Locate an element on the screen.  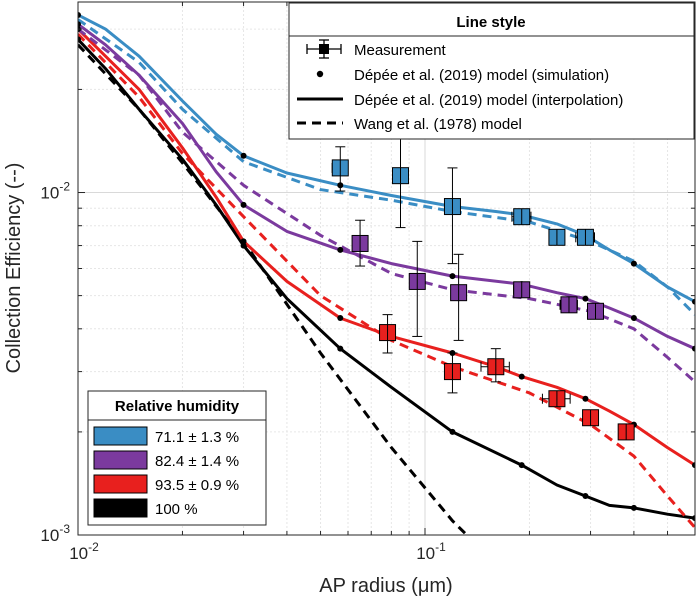
legend-entry-simulation: Dépée et al. (2019) model (simulation) is located at coordinates (481, 75).